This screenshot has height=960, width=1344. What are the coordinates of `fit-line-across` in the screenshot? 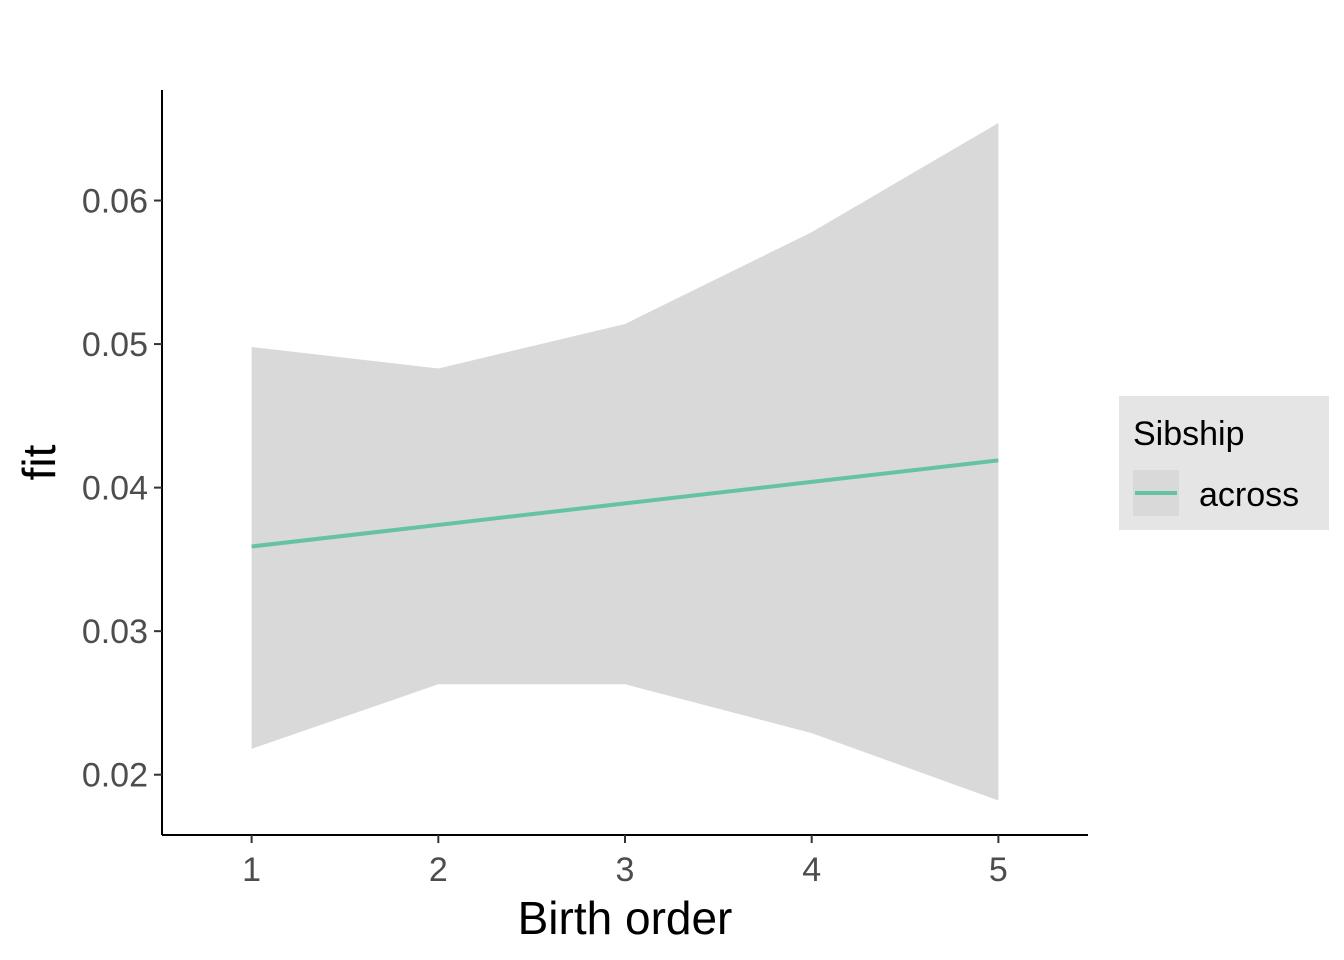 It's located at (625, 503).